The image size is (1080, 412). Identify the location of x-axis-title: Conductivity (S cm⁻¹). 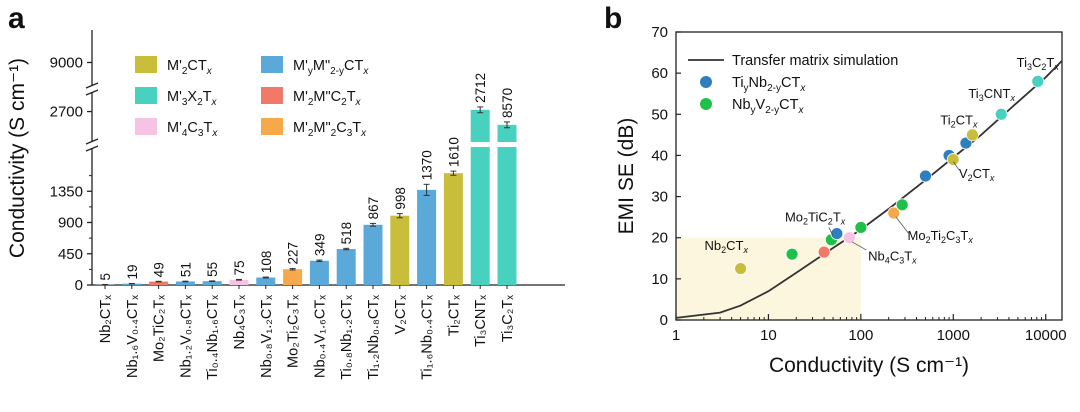
(869, 365).